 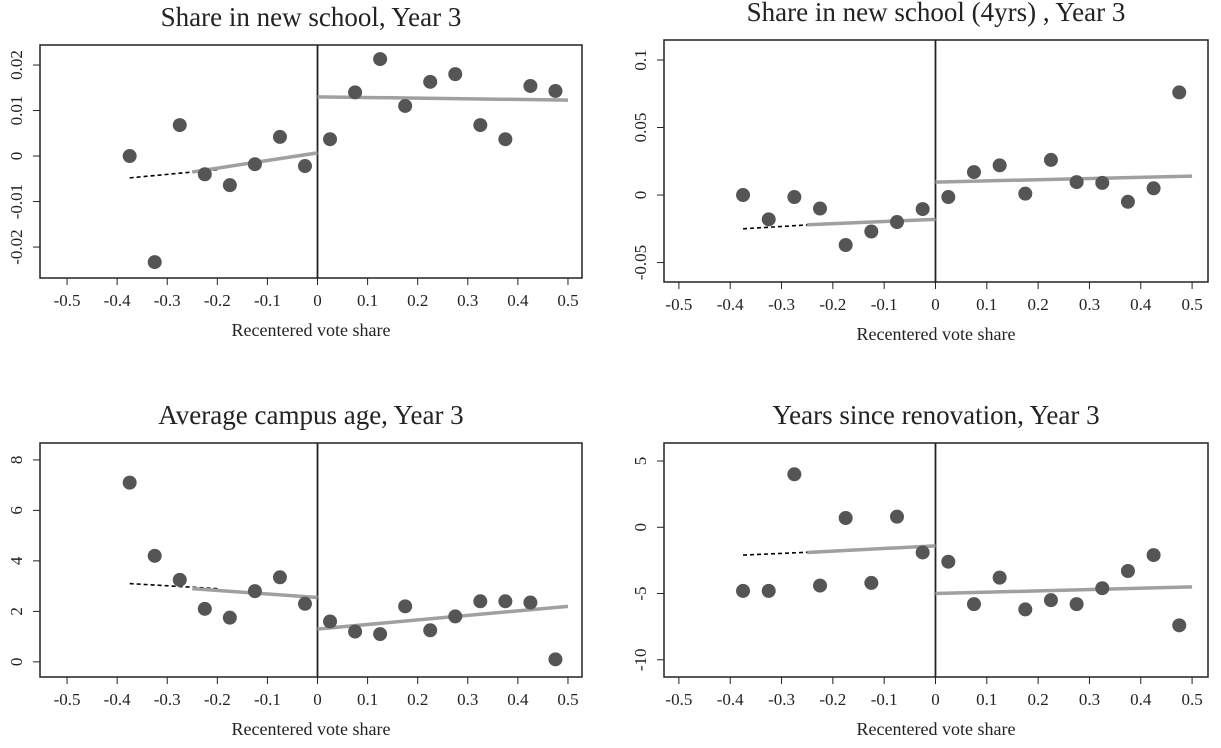 What do you see at coordinates (640, 659) in the screenshot?
I see `y-tick-label: -10` at bounding box center [640, 659].